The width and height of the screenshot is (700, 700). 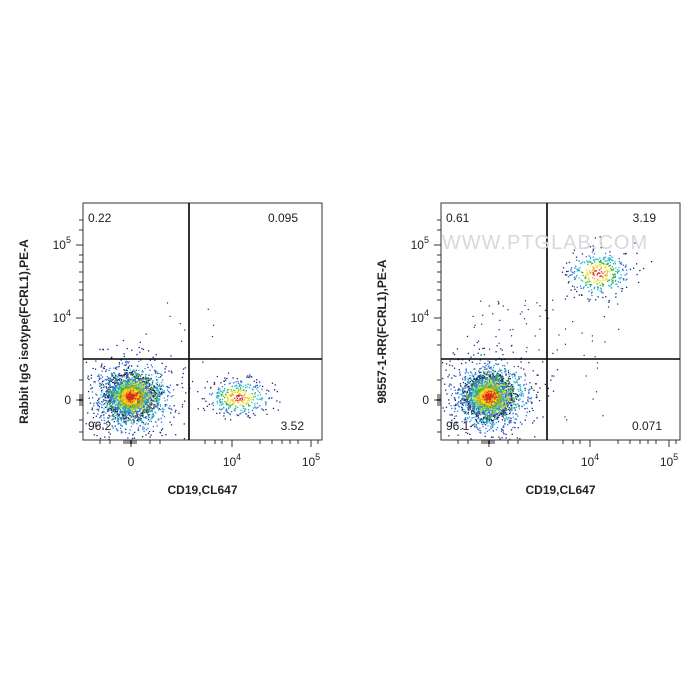 I want to click on x-tick-label: 105, so click(x=311, y=460).